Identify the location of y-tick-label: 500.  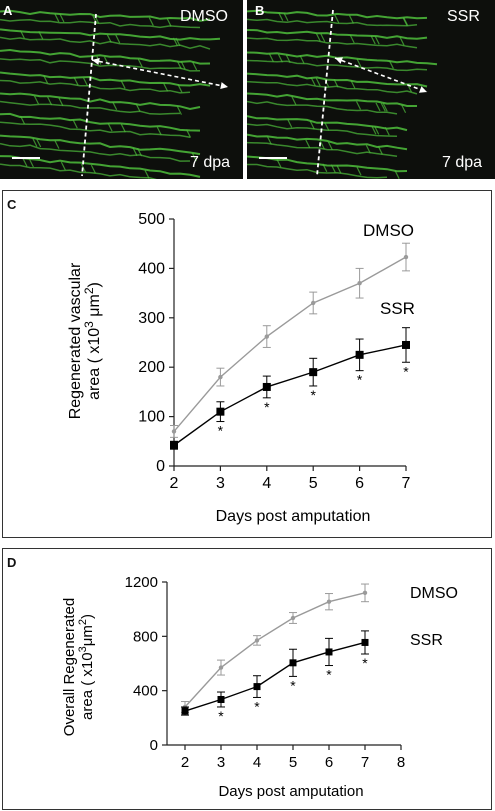
(151, 219).